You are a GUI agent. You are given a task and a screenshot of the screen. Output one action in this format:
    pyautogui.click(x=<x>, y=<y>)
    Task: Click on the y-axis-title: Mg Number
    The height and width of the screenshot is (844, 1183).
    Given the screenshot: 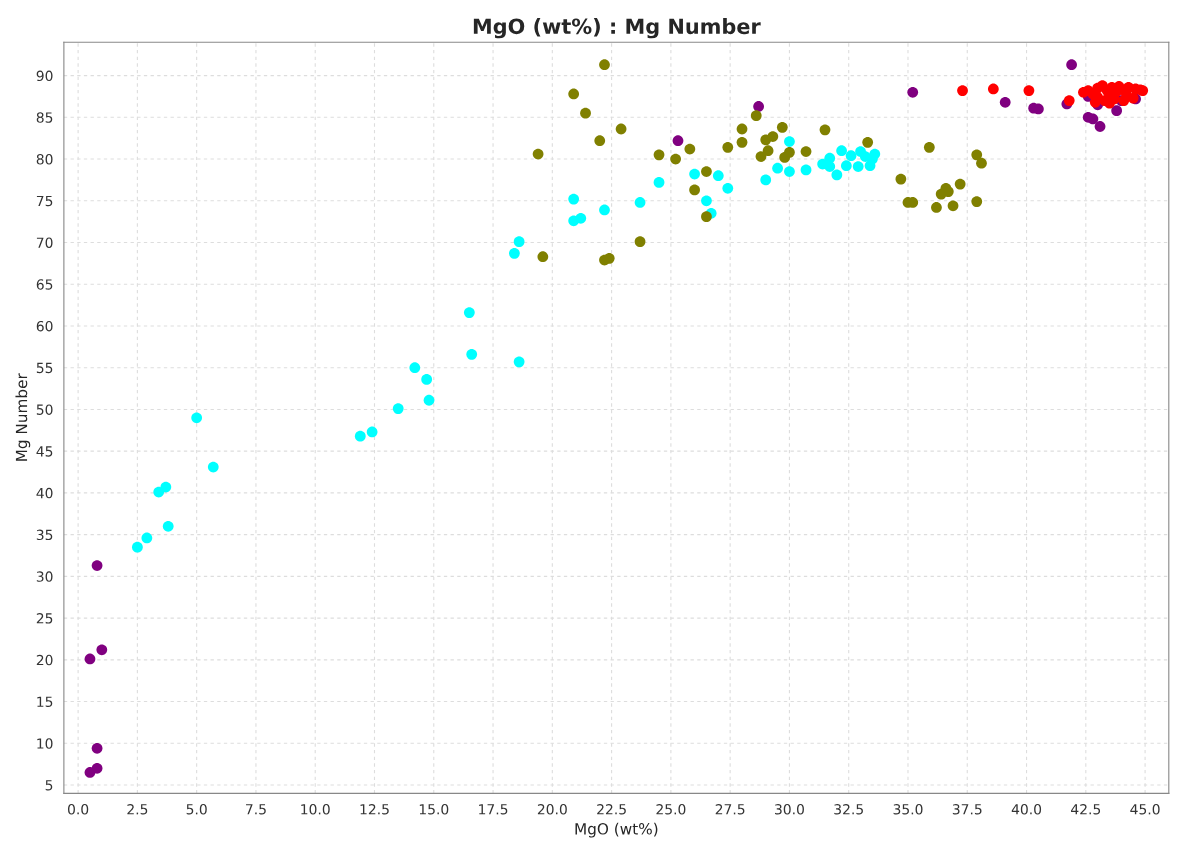 What is the action you would take?
    pyautogui.click(x=23, y=417)
    